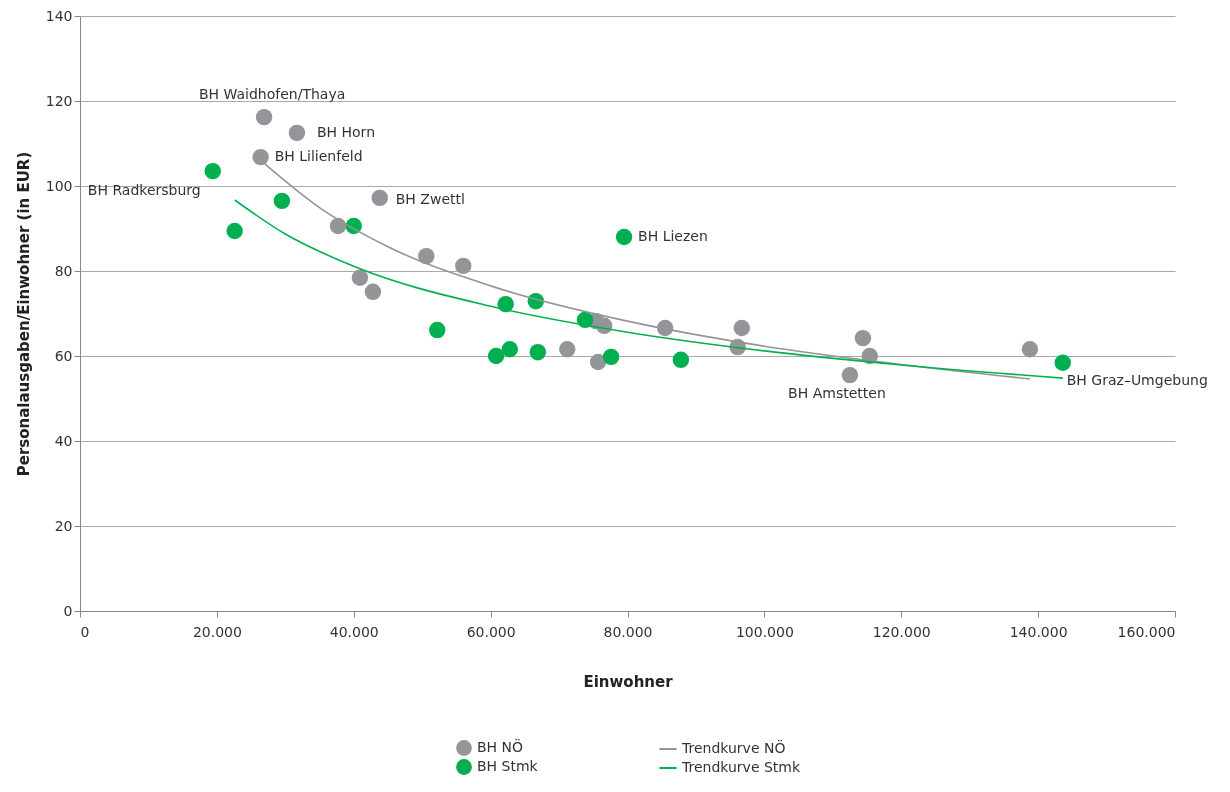 This screenshot has height=792, width=1230. Describe the element at coordinates (1146, 631) in the screenshot. I see `x-tick-label: 160.000` at that location.